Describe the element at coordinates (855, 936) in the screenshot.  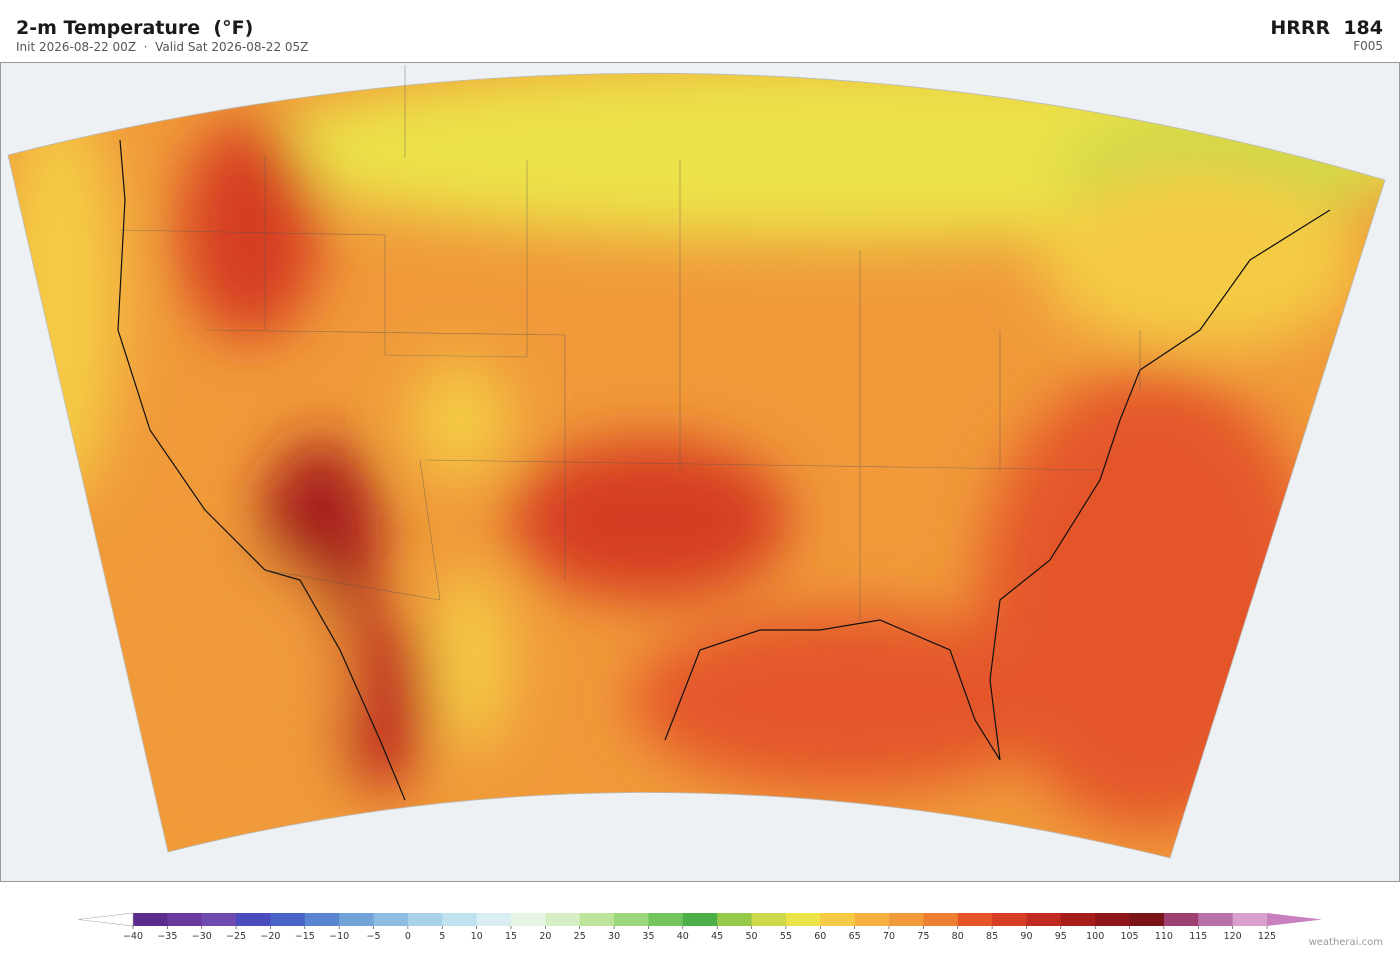
I see `colorbar-tick-label: 65` at that location.